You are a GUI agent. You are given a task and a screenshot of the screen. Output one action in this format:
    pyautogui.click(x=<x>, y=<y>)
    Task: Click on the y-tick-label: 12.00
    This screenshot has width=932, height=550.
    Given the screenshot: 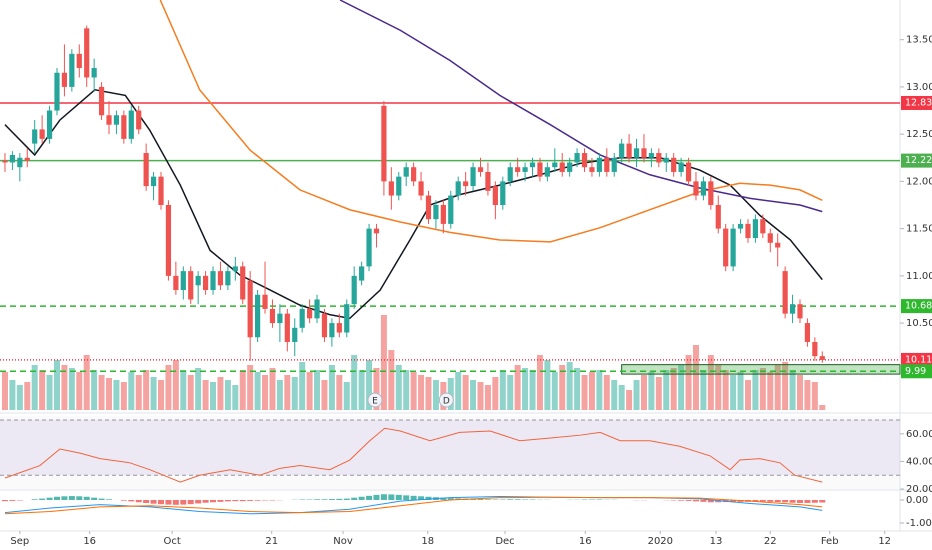 What is the action you would take?
    pyautogui.click(x=919, y=181)
    